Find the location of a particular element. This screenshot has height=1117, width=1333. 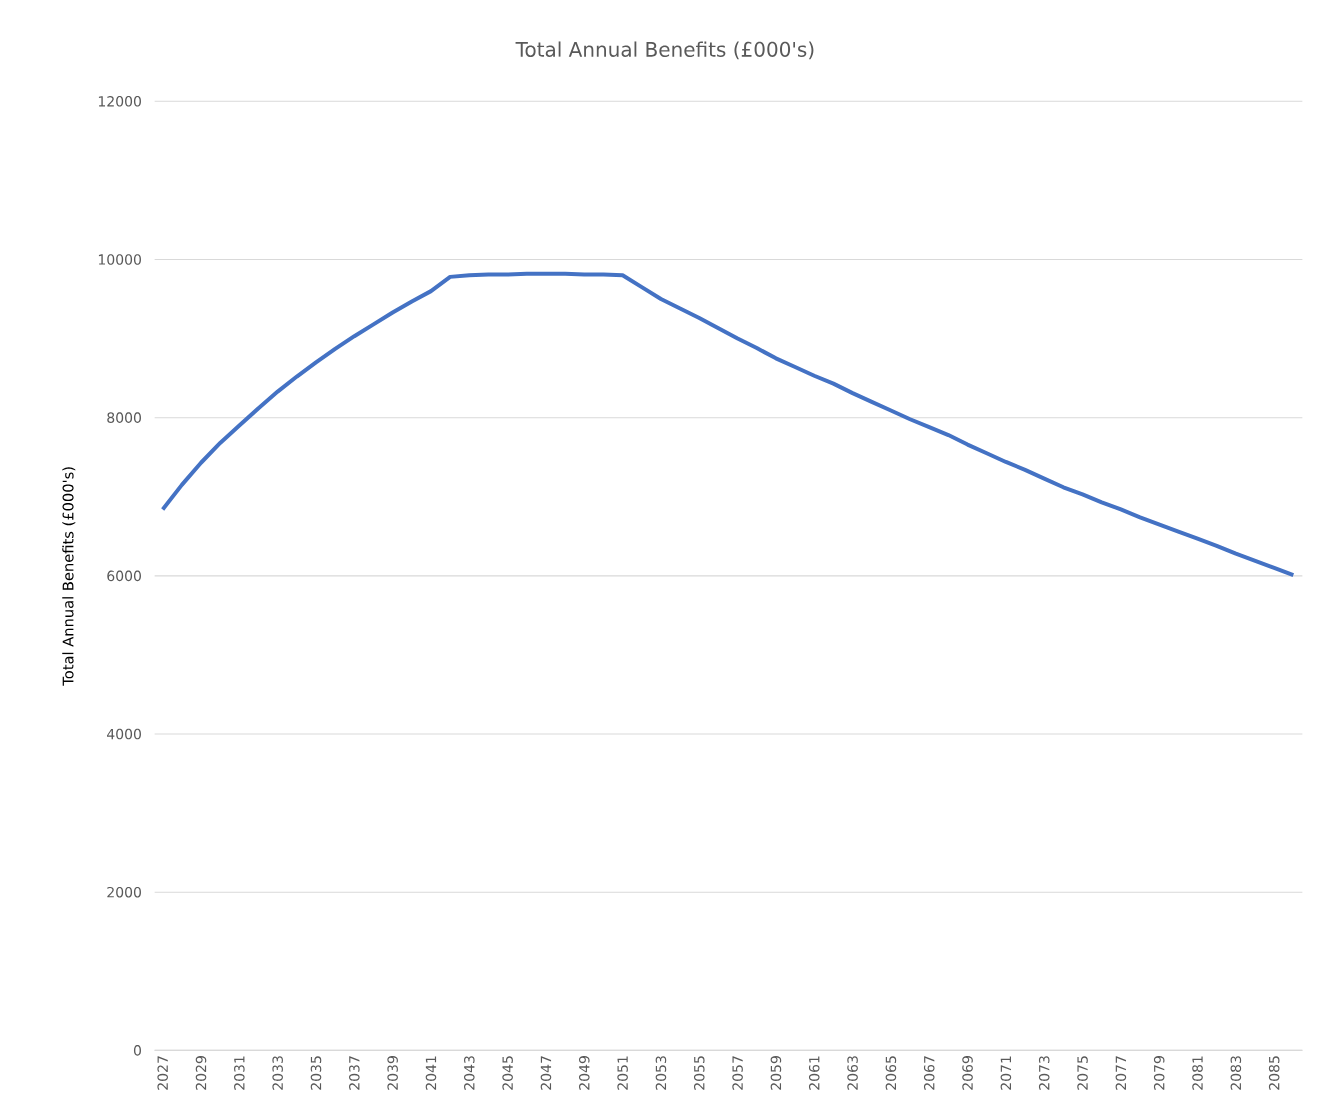

x-tick-label: 2043 is located at coordinates (469, 1073).